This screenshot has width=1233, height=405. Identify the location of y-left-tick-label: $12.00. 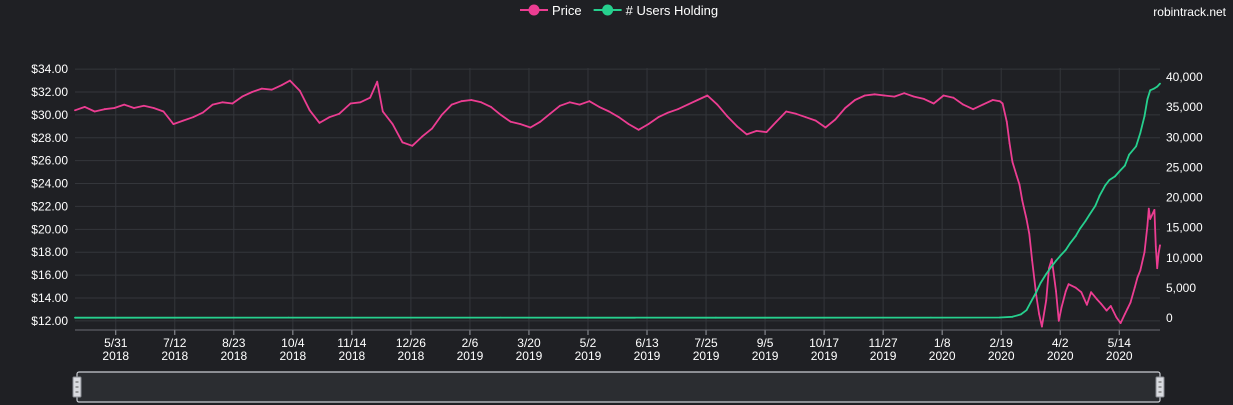
(49, 321).